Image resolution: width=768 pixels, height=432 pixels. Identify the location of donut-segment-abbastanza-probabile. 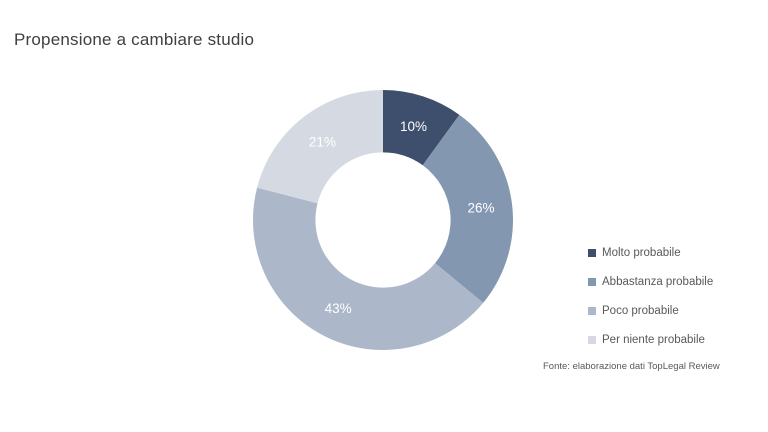
(467, 208).